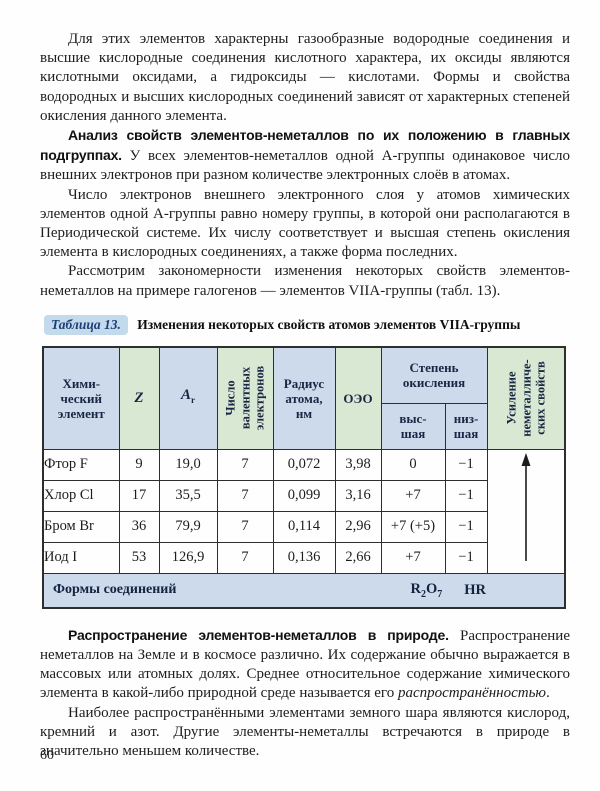  I want to click on cell-oeo: 3,98, so click(358, 464).